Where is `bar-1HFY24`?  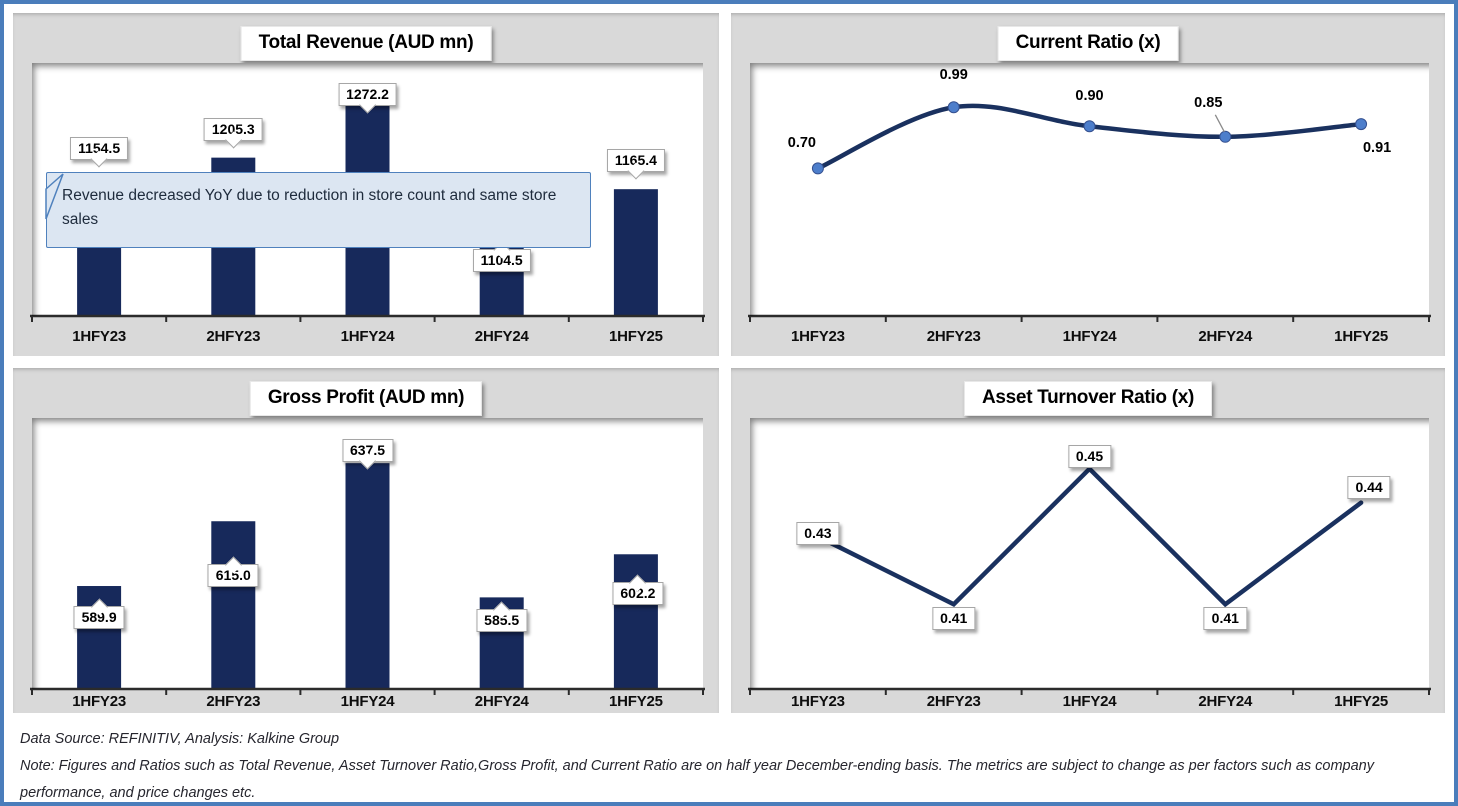 bar-1HFY24 is located at coordinates (367, 576).